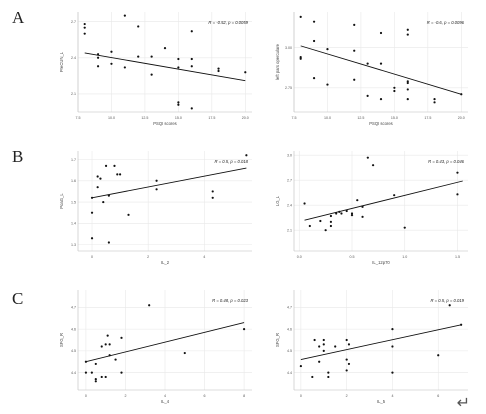  Describe the element at coordinates (211, 118) in the screenshot. I see `x-tick-label: 17.5` at that location.